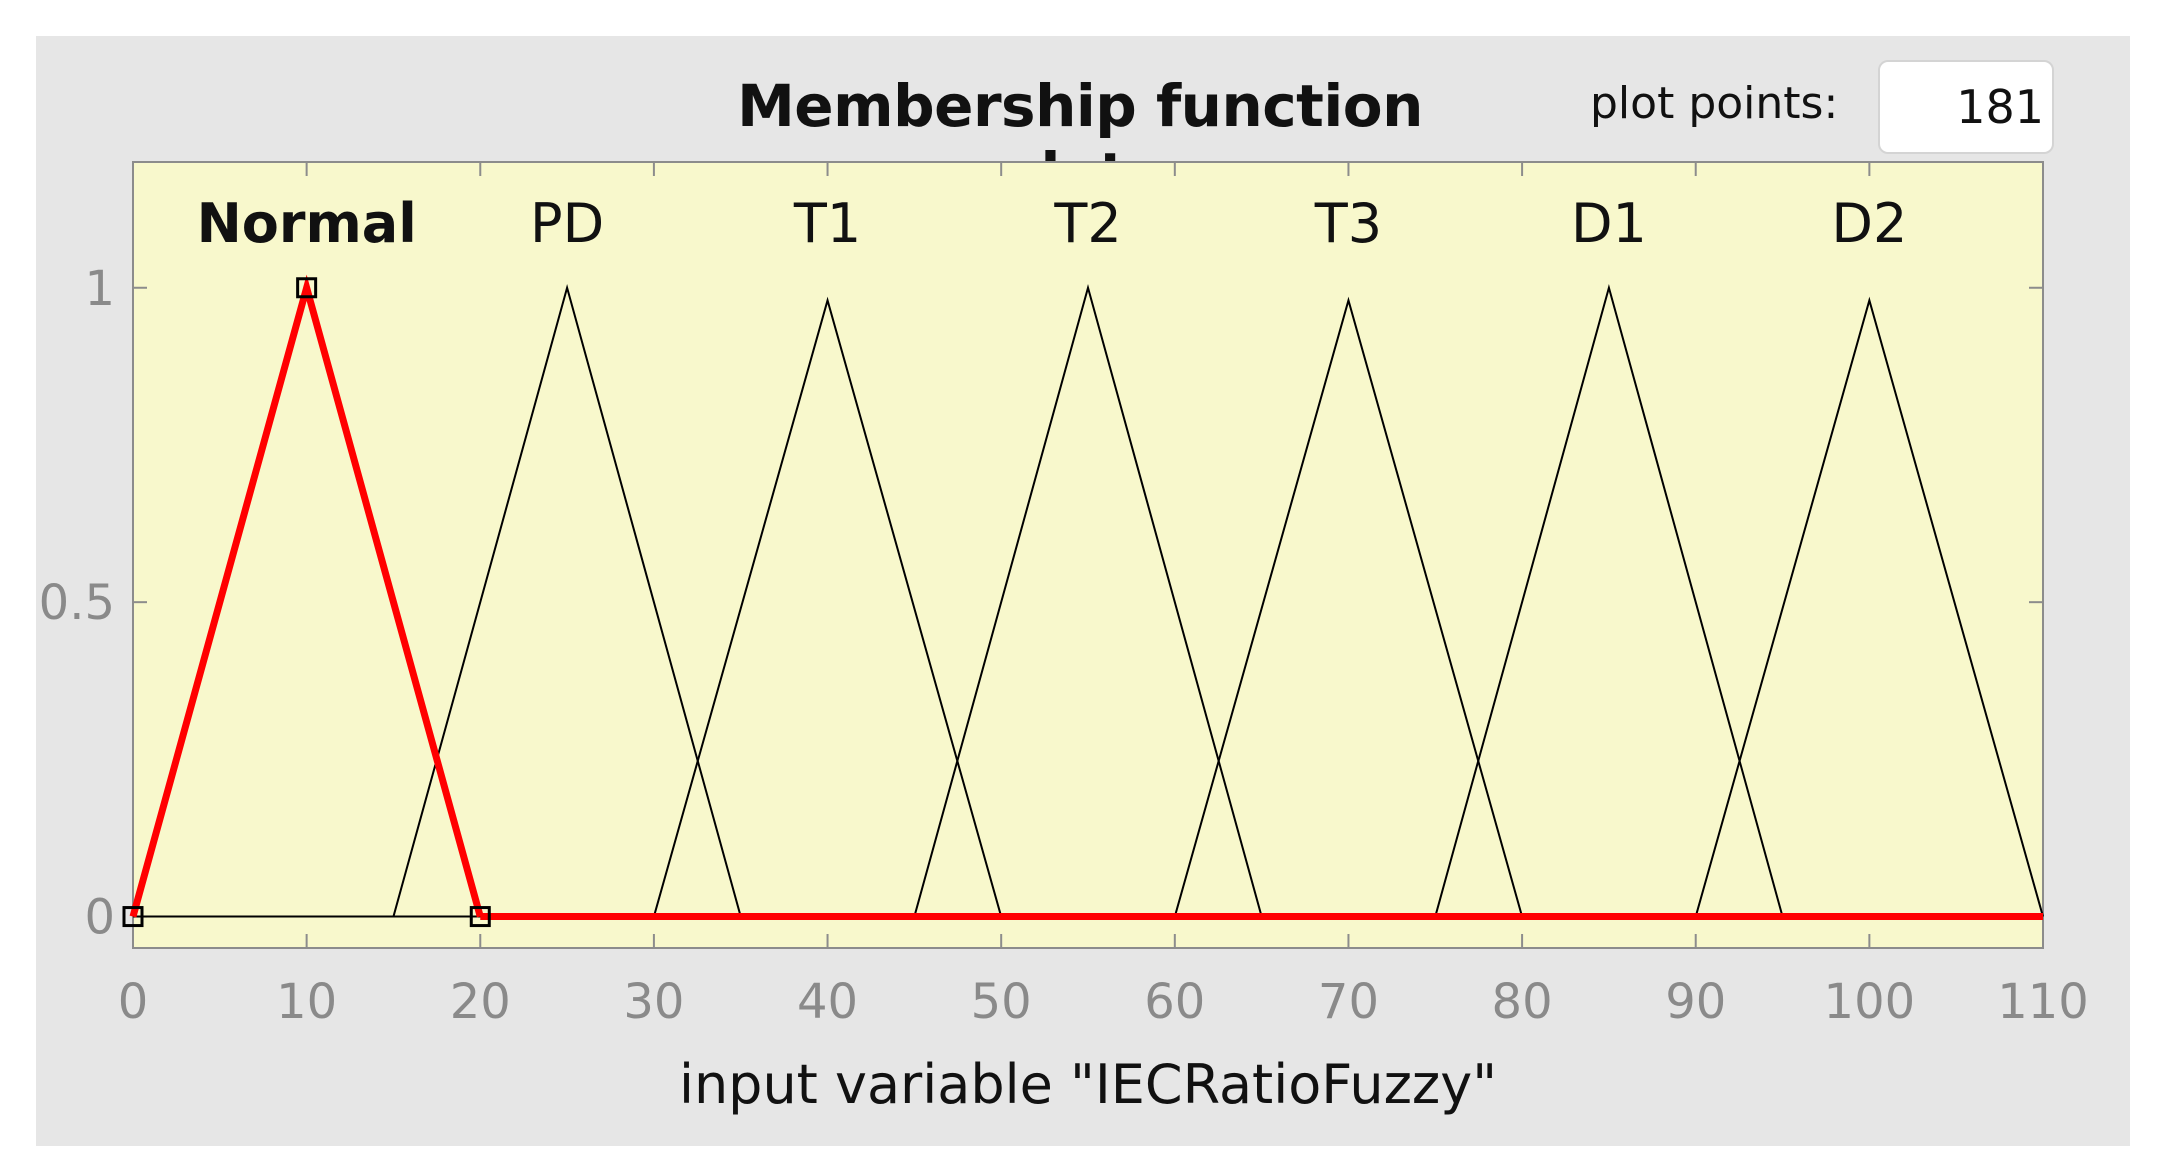 The width and height of the screenshot is (2159, 1171). What do you see at coordinates (1966, 107) in the screenshot?
I see `plot-points-input` at bounding box center [1966, 107].